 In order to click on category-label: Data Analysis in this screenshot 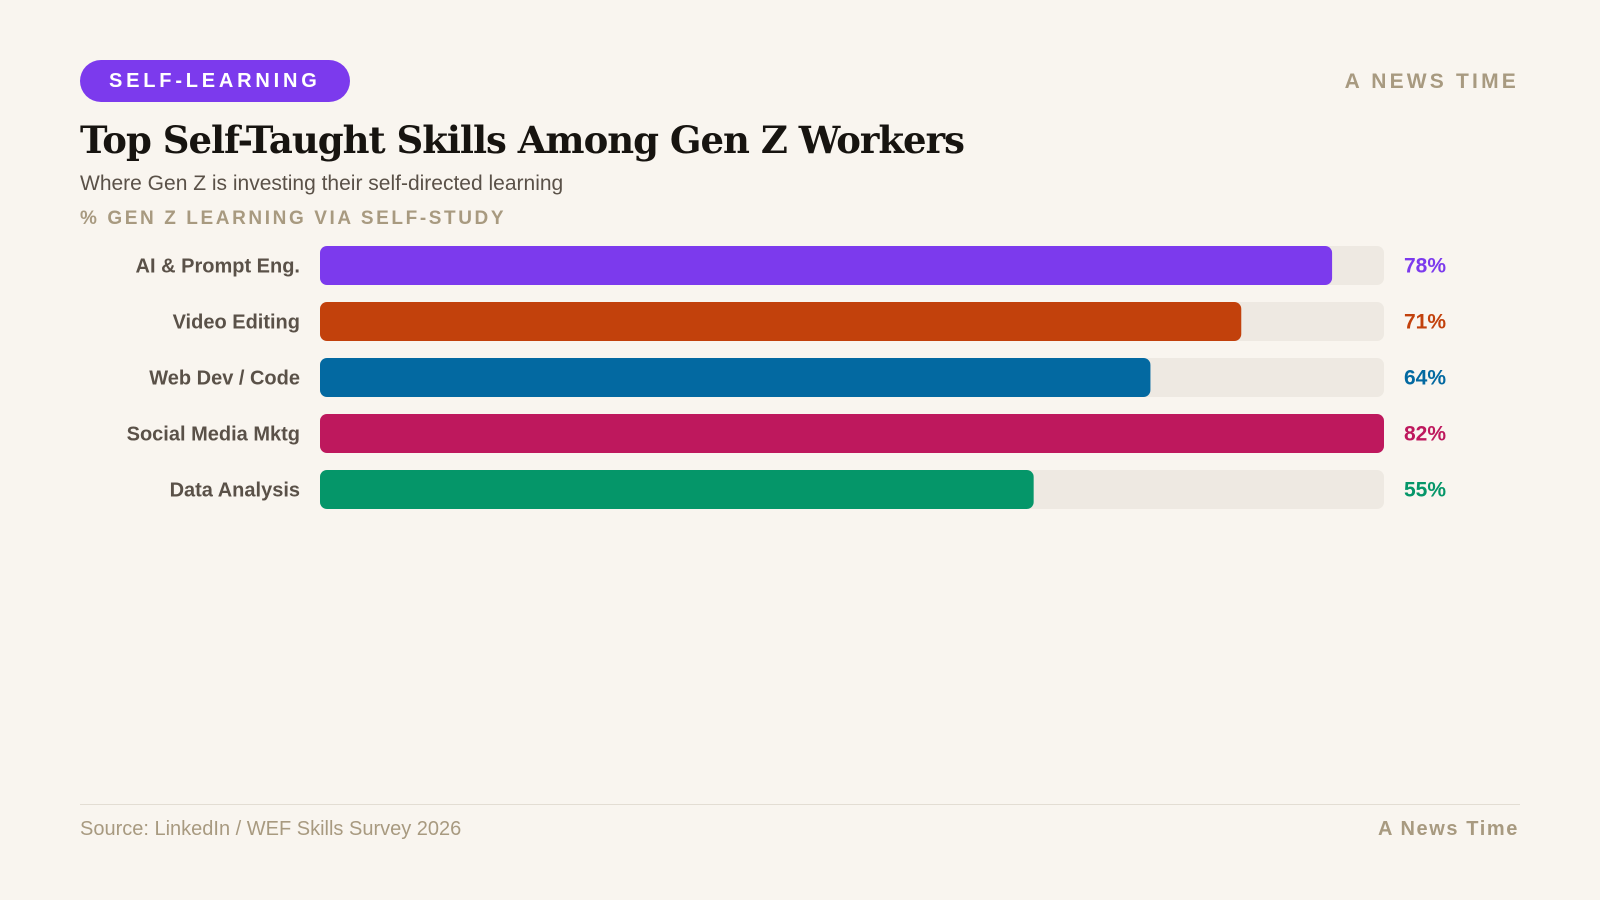, I will do `click(235, 491)`.